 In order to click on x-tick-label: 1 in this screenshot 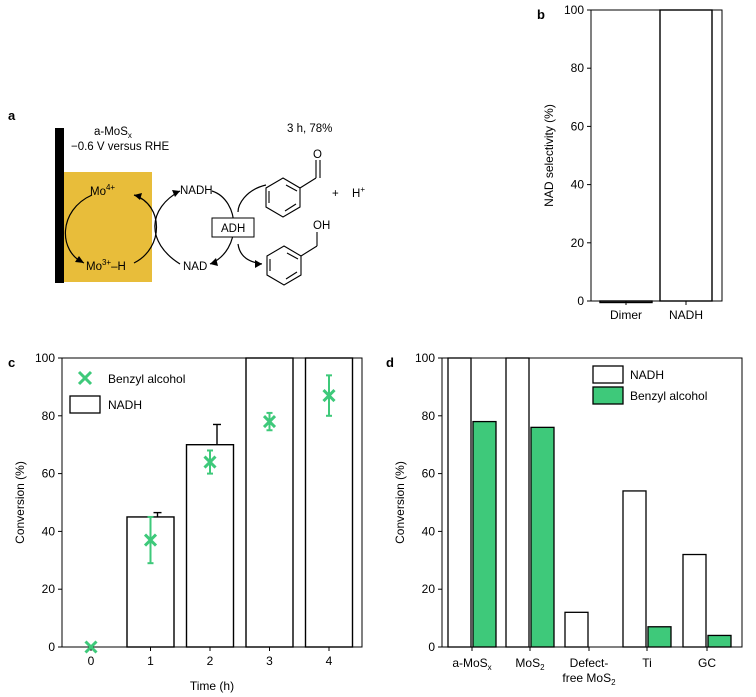, I will do `click(150, 661)`.